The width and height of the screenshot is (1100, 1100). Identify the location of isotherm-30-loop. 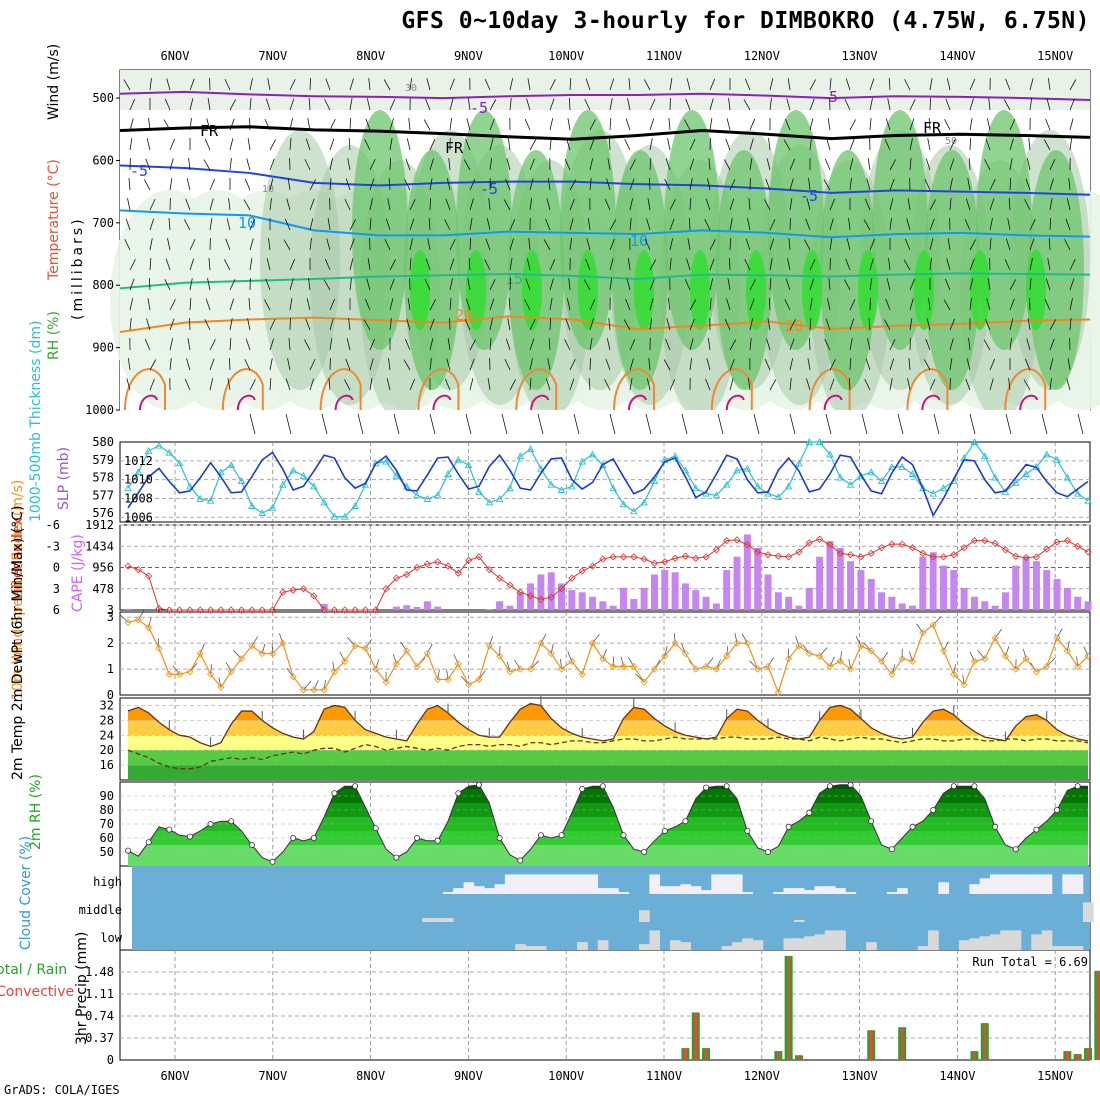
(344, 402).